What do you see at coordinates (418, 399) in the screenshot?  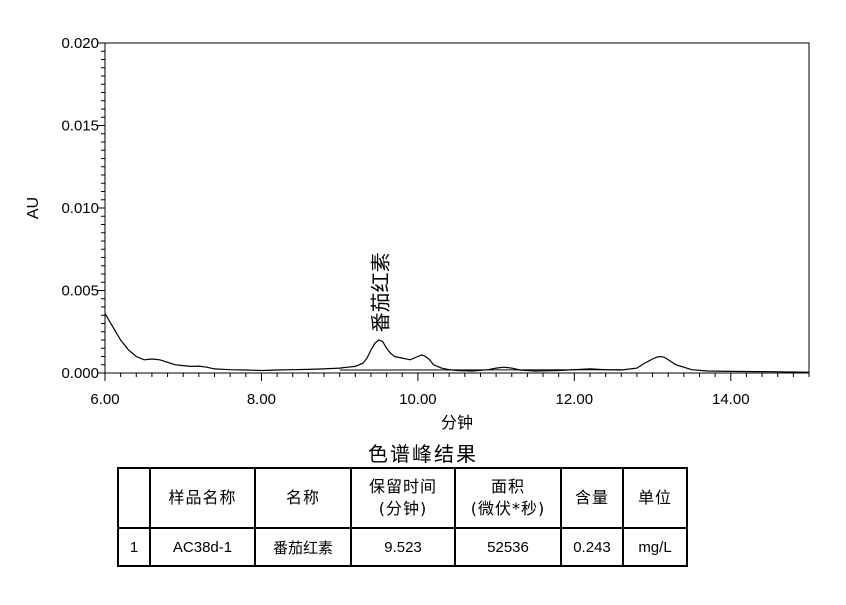 I see `x-tick-label: 10.00` at bounding box center [418, 399].